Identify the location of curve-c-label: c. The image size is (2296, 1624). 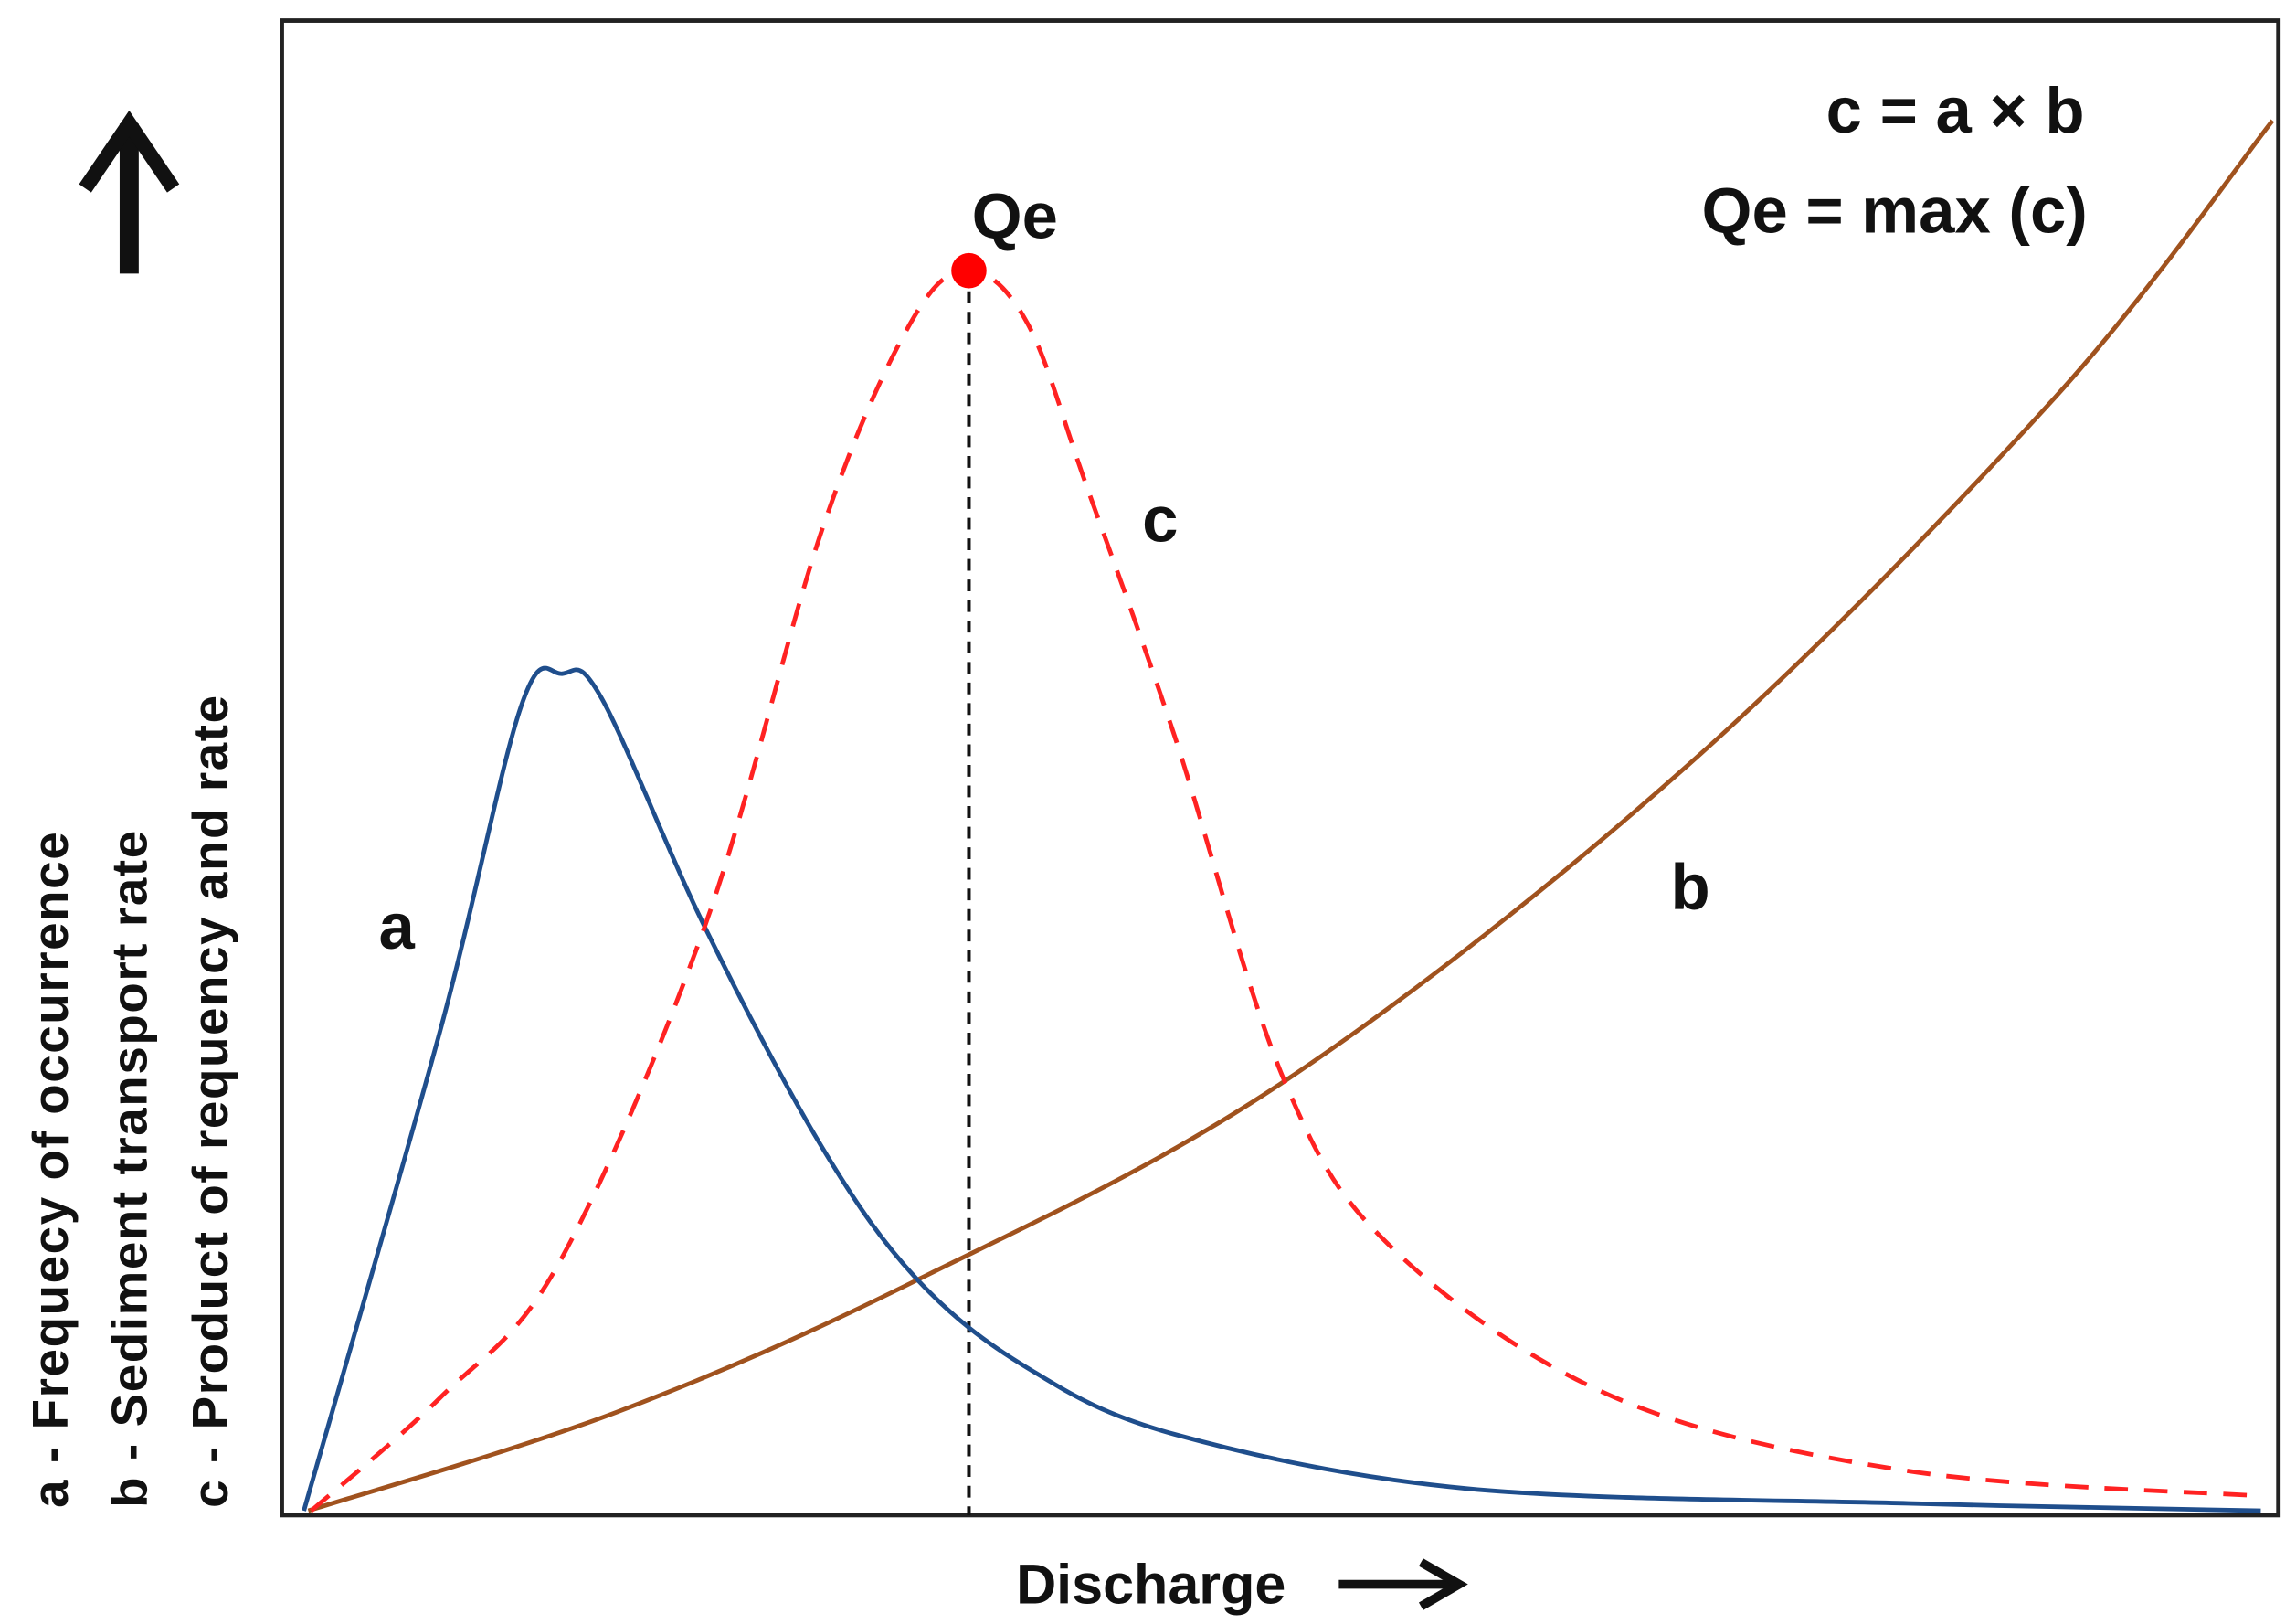
(1160, 519).